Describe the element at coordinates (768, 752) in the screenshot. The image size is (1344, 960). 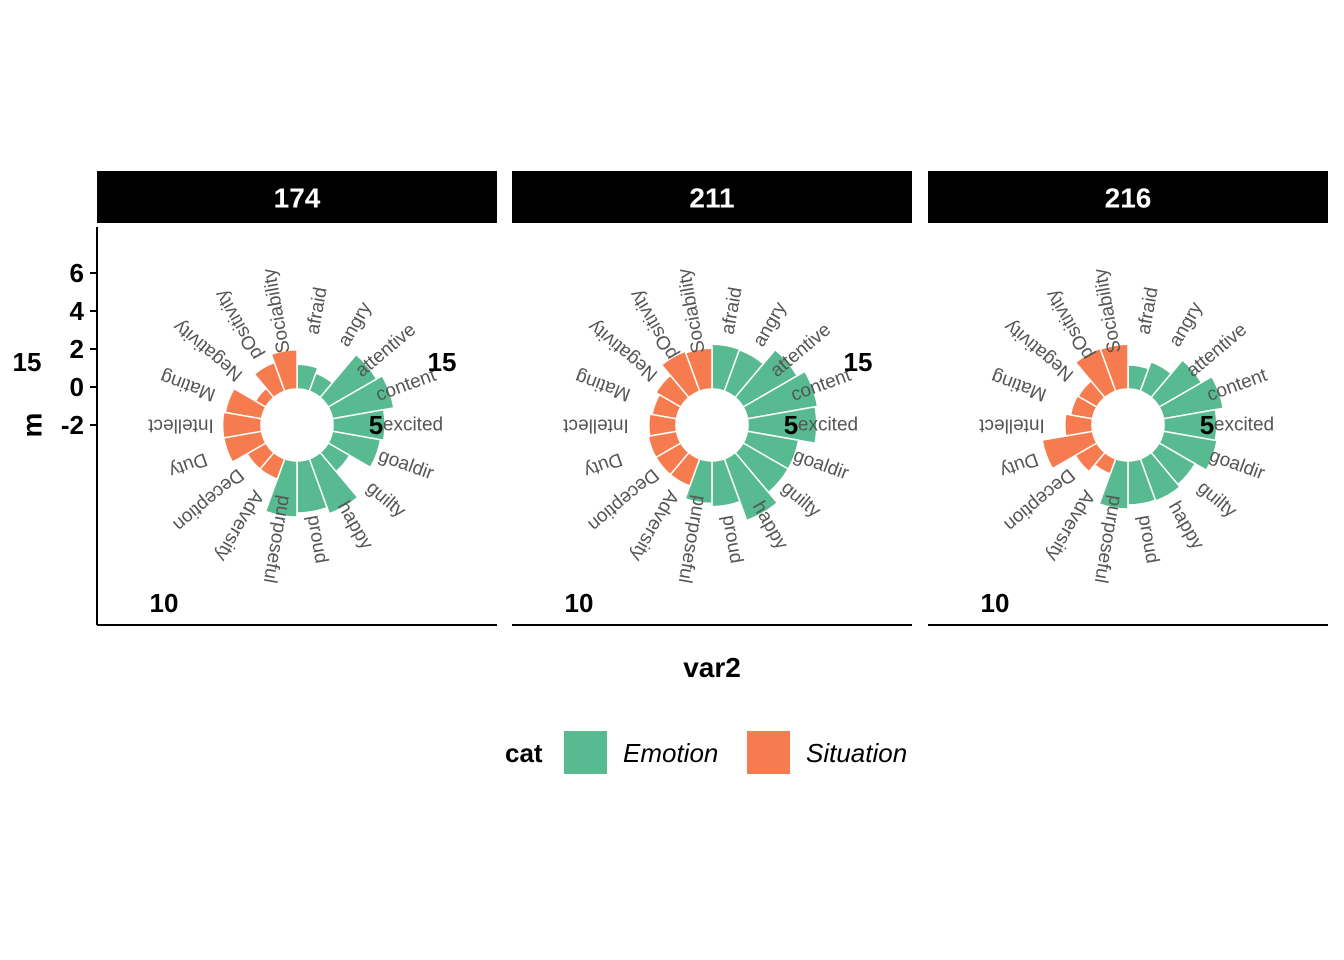
I see `legend-key-situation` at that location.